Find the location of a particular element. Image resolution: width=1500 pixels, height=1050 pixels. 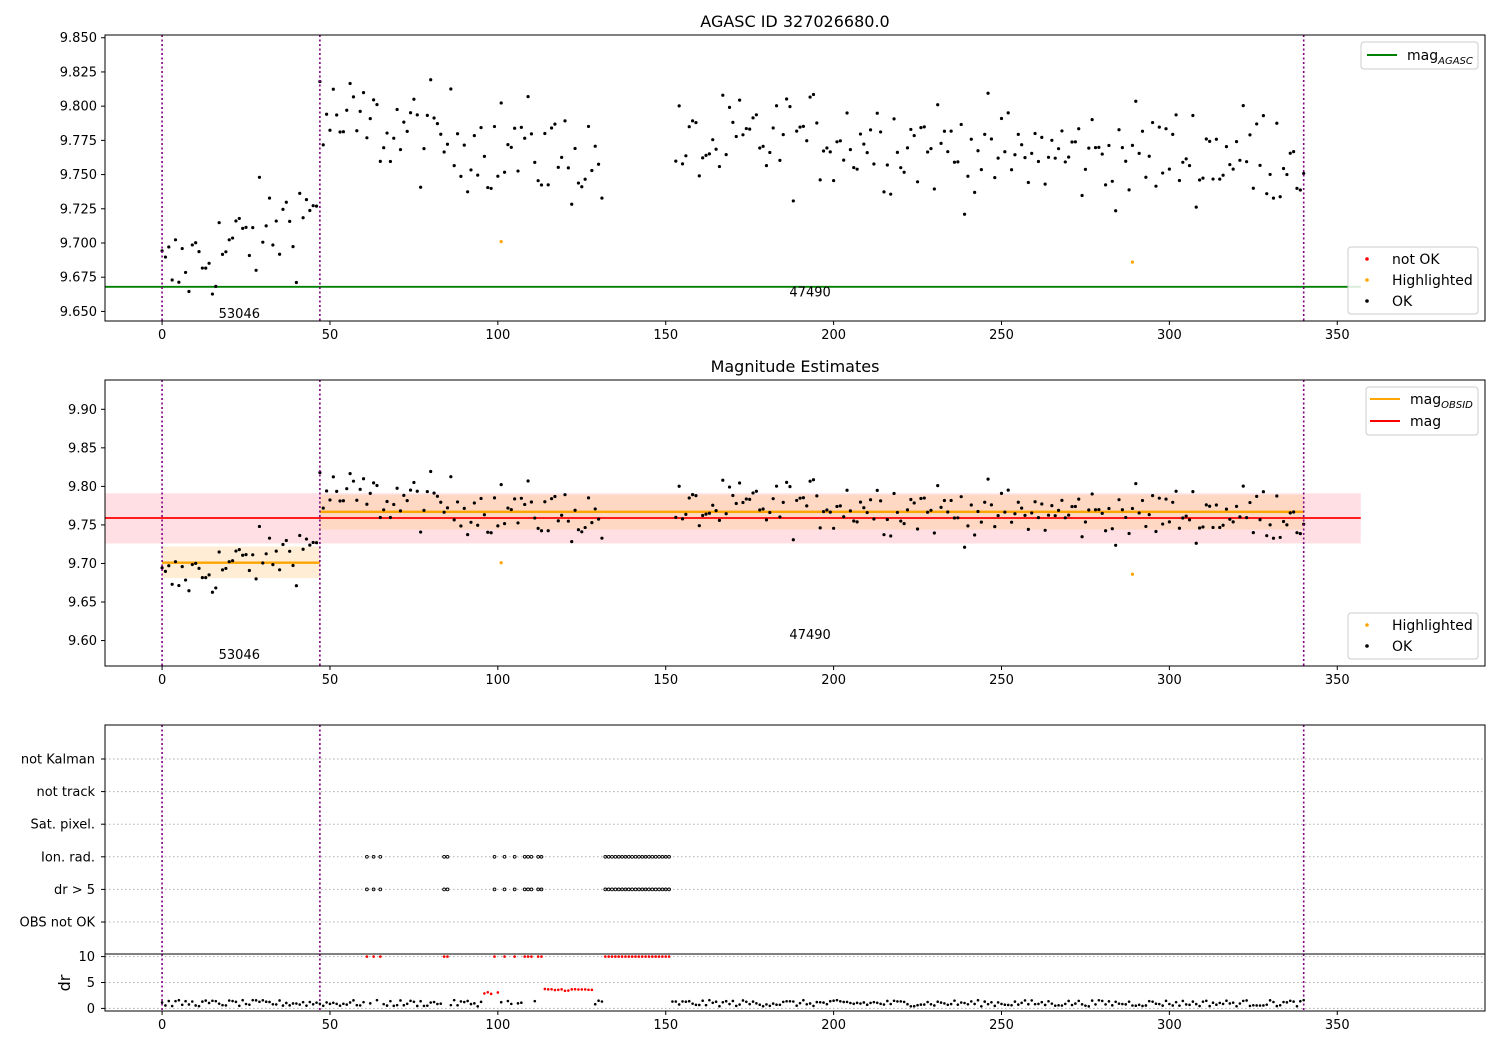

p3-row-label: dr > 5 is located at coordinates (74, 890).